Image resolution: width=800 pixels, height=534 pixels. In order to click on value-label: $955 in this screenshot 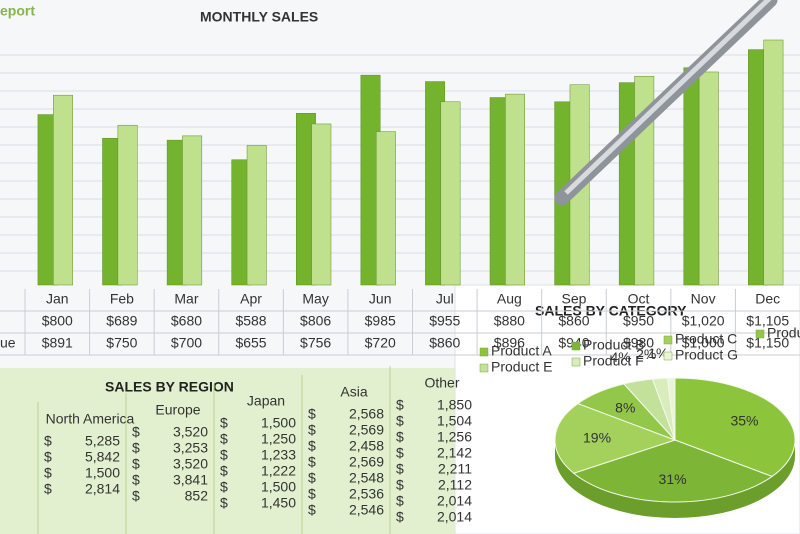, I will do `click(444, 321)`.